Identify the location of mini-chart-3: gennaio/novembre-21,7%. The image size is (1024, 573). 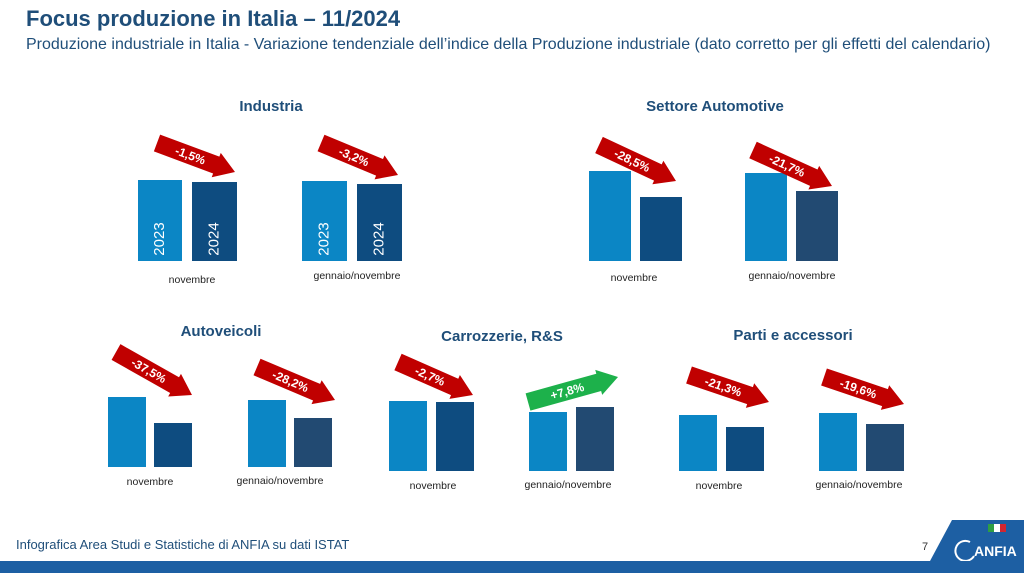
(791, 211).